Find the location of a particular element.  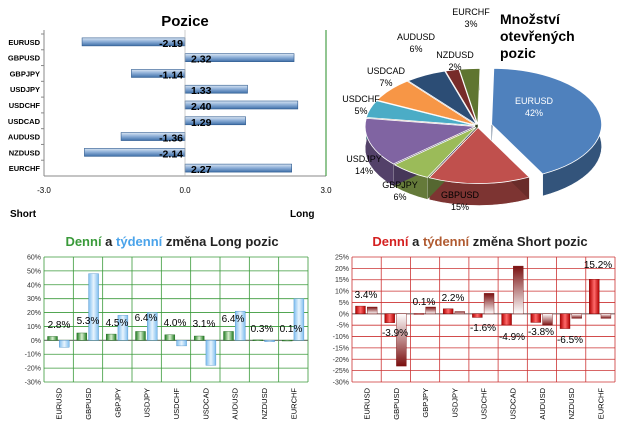

x-category-label: USDCAD is located at coordinates (205, 403).